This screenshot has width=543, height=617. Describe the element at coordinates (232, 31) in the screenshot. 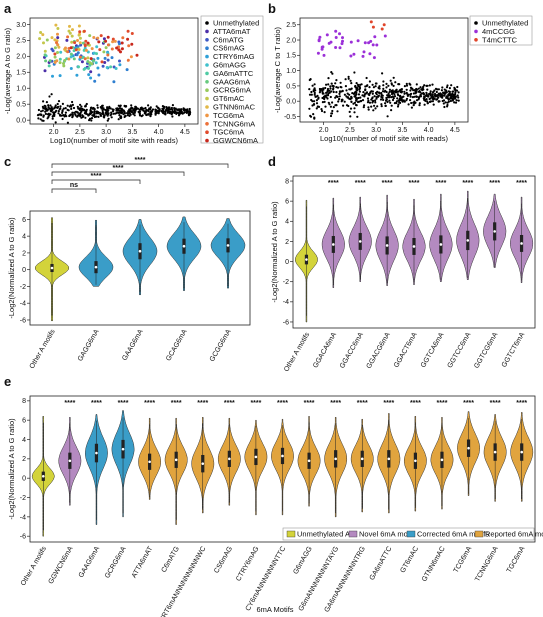

I see `legend-label: ATTA6mAT` at that location.